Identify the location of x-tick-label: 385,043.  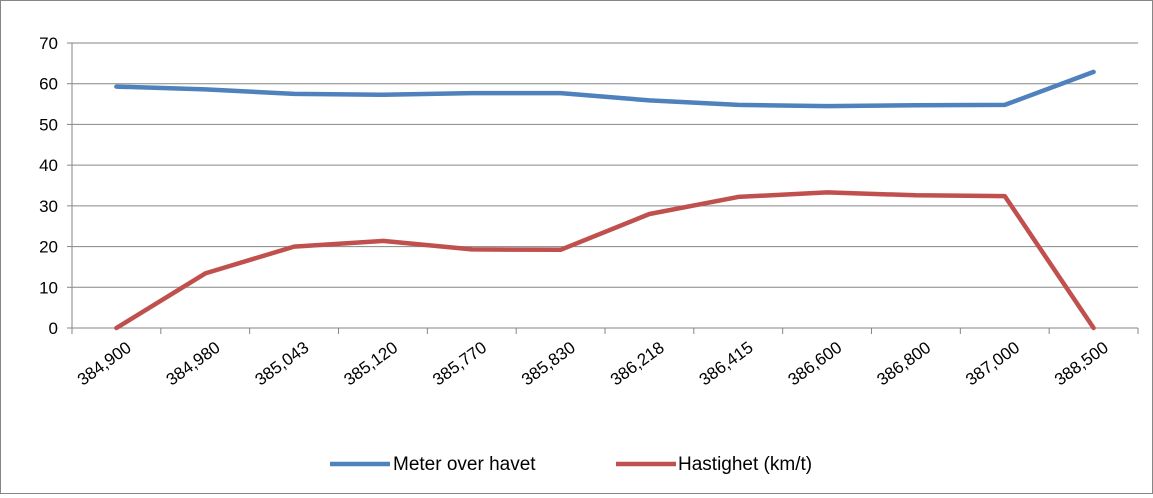
(282, 363).